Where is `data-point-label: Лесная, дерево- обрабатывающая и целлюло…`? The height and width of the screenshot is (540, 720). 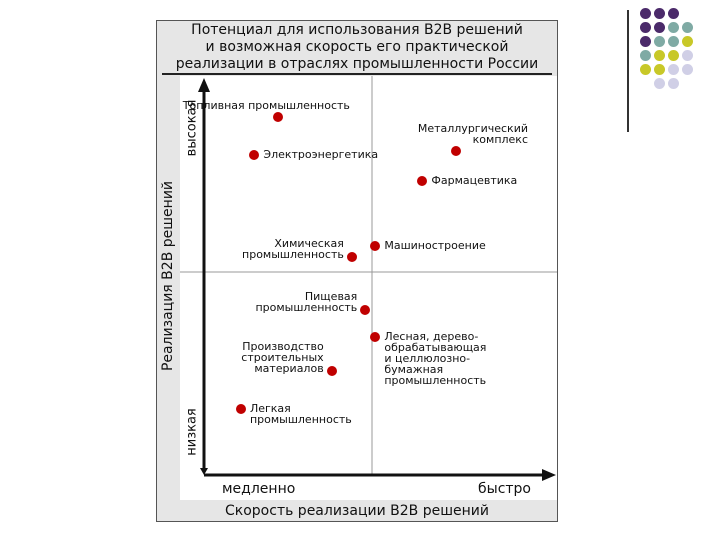
data-point-label: Лесная, дерево- обрабатывающая и целлюло… is located at coordinates (435, 358).